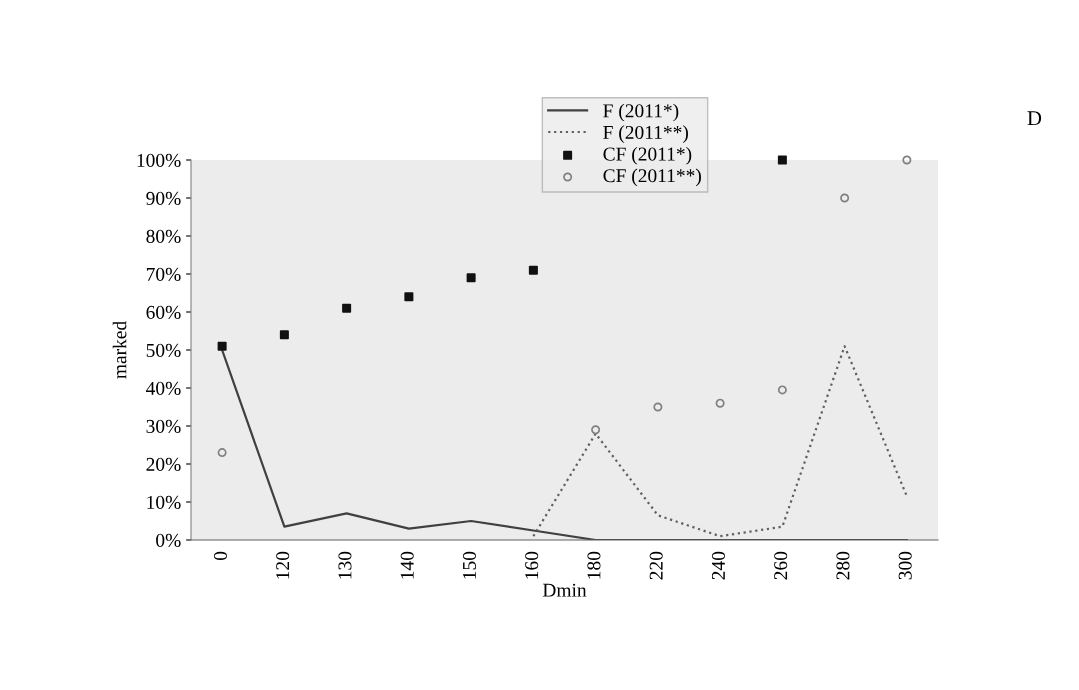 The image size is (1079, 690). Describe the element at coordinates (532, 565) in the screenshot. I see `x-tick-label: 160` at that location.